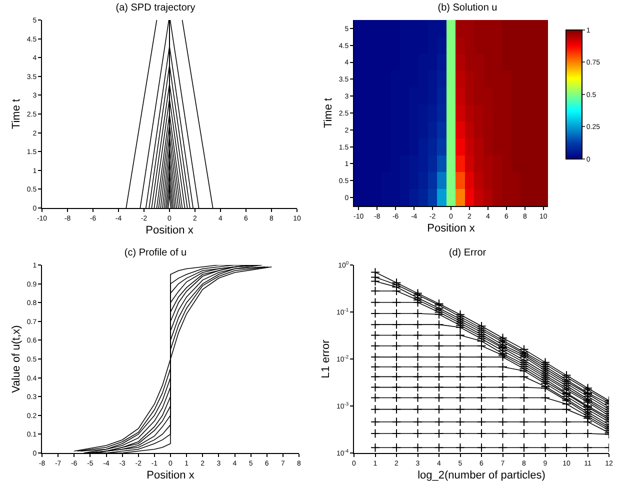 The image size is (623, 489). Describe the element at coordinates (482, 476) in the screenshot. I see `x-axis-title: log_2(number of particles)` at that location.